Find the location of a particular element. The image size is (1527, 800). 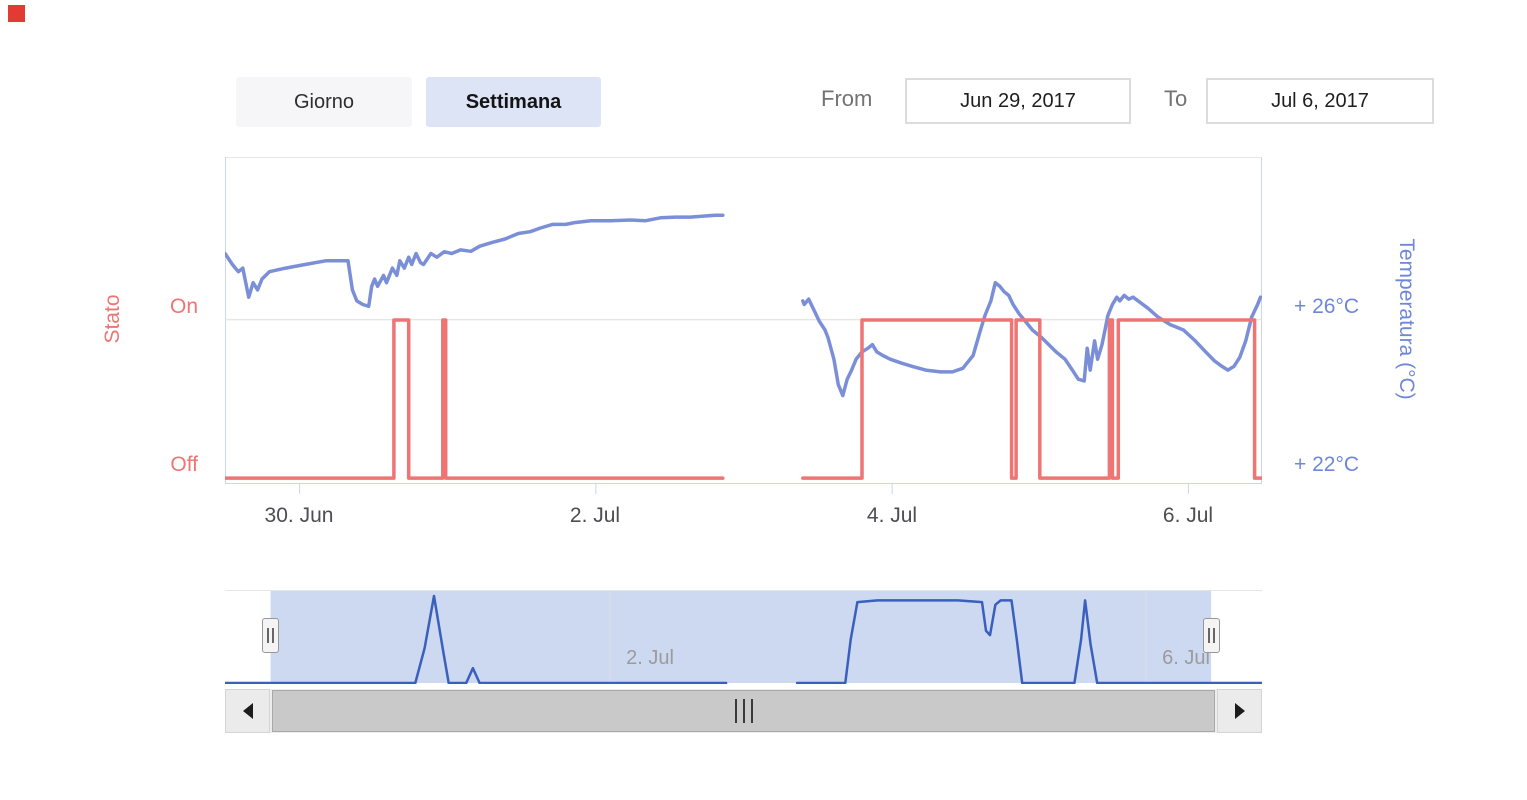

period-button-settimana-label: Settimana is located at coordinates (513, 101).